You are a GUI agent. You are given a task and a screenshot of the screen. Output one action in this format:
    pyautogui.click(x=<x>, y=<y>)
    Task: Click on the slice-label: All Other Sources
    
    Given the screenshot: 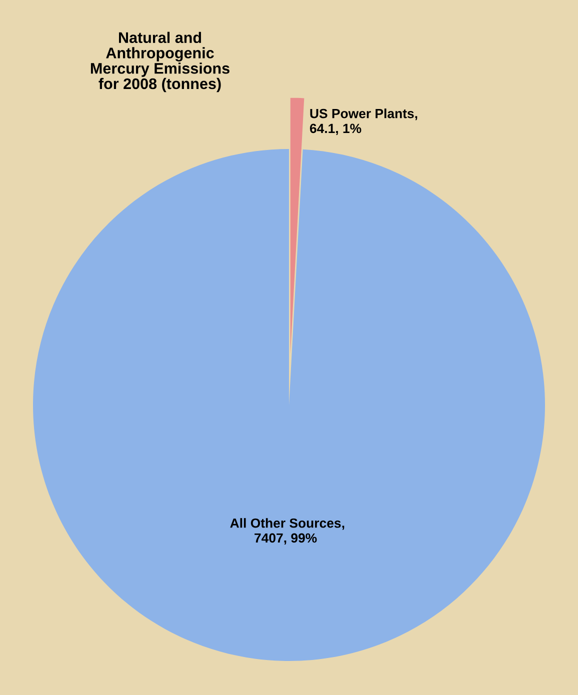 What is the action you would take?
    pyautogui.click(x=285, y=523)
    